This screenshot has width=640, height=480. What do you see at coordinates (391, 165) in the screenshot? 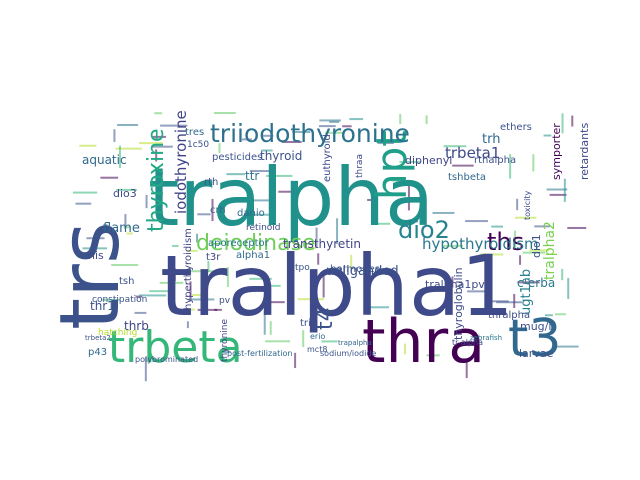
I see `word-hpt: hpt` at bounding box center [391, 165].